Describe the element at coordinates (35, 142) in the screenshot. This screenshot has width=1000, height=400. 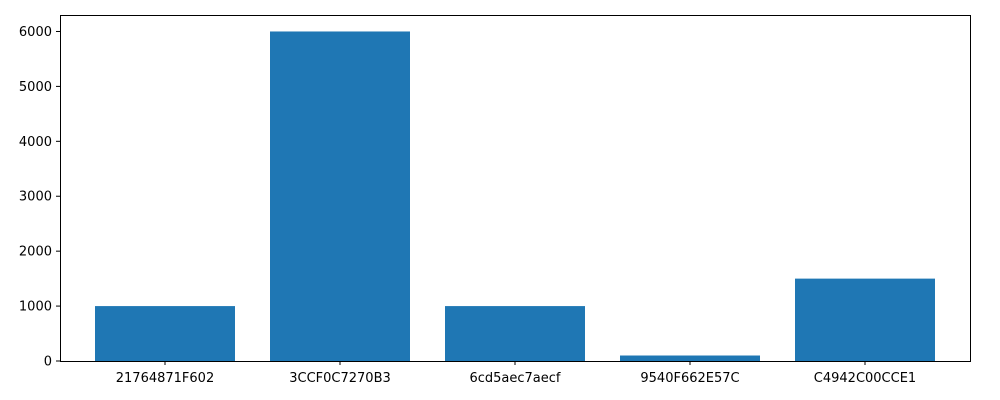
I see `y-tick-label: 4000` at that location.